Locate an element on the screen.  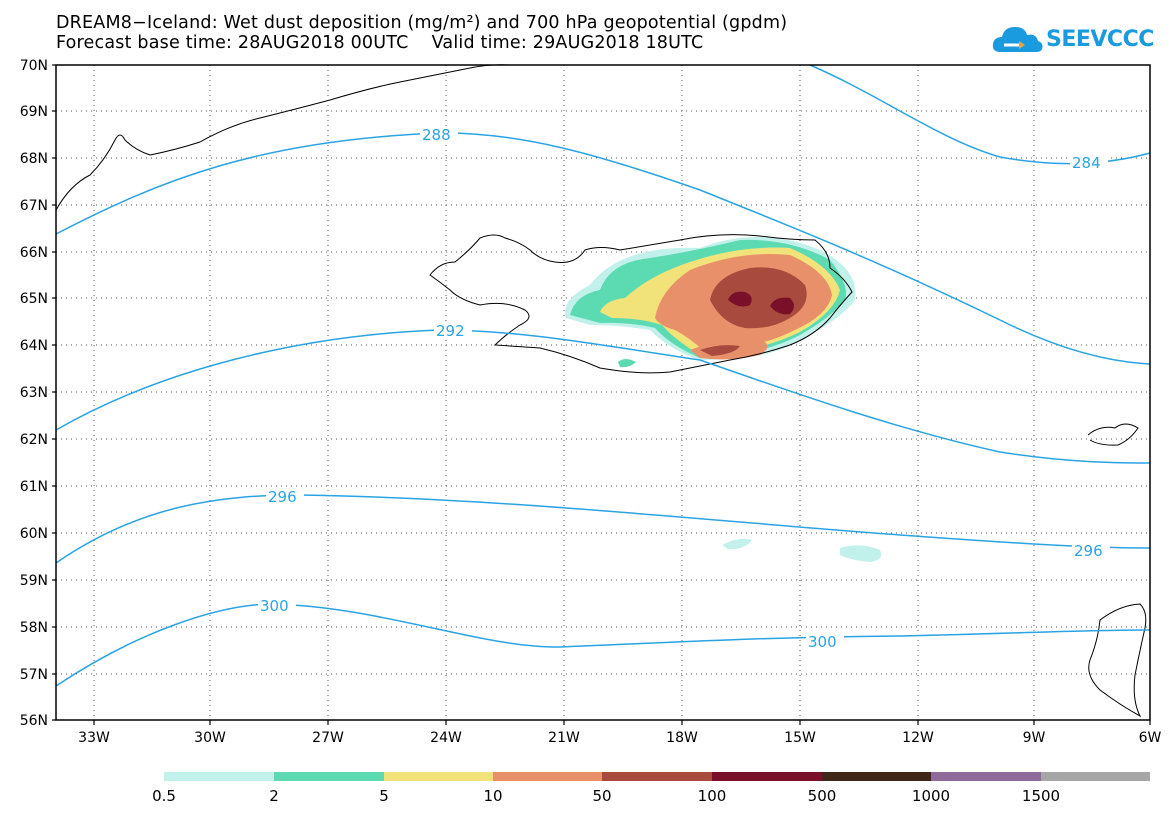
contour-label-284: 284 is located at coordinates (1086, 163).